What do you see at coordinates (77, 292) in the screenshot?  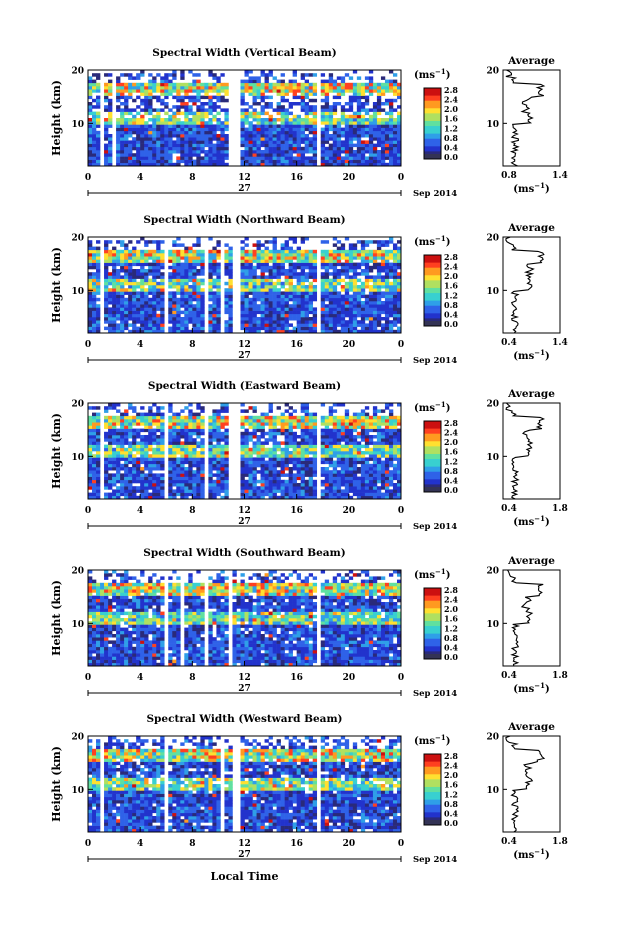 I see `y-tick-label: 10` at bounding box center [77, 292].